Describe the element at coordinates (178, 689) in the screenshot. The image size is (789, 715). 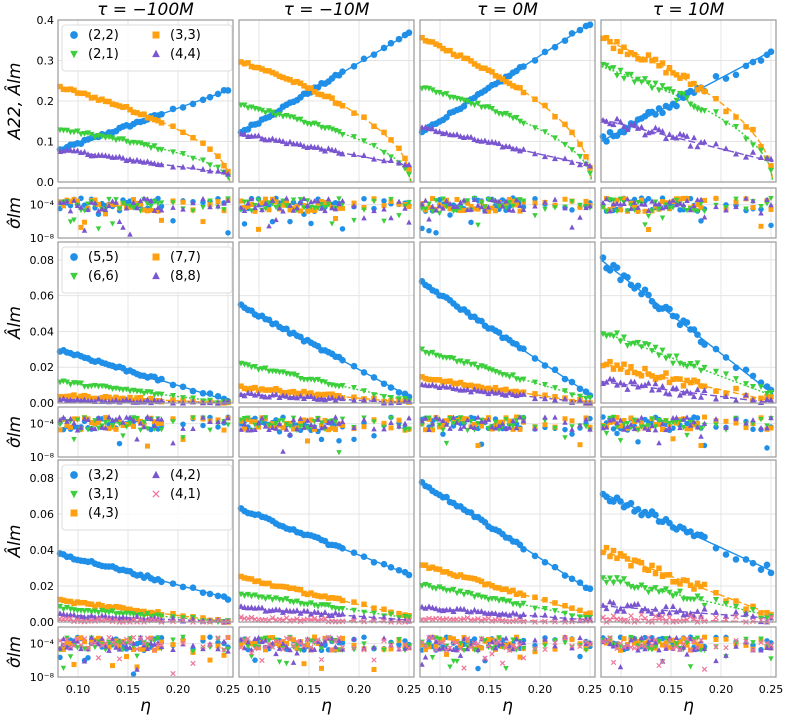
I see `x-tick-label: 0.20` at that location.